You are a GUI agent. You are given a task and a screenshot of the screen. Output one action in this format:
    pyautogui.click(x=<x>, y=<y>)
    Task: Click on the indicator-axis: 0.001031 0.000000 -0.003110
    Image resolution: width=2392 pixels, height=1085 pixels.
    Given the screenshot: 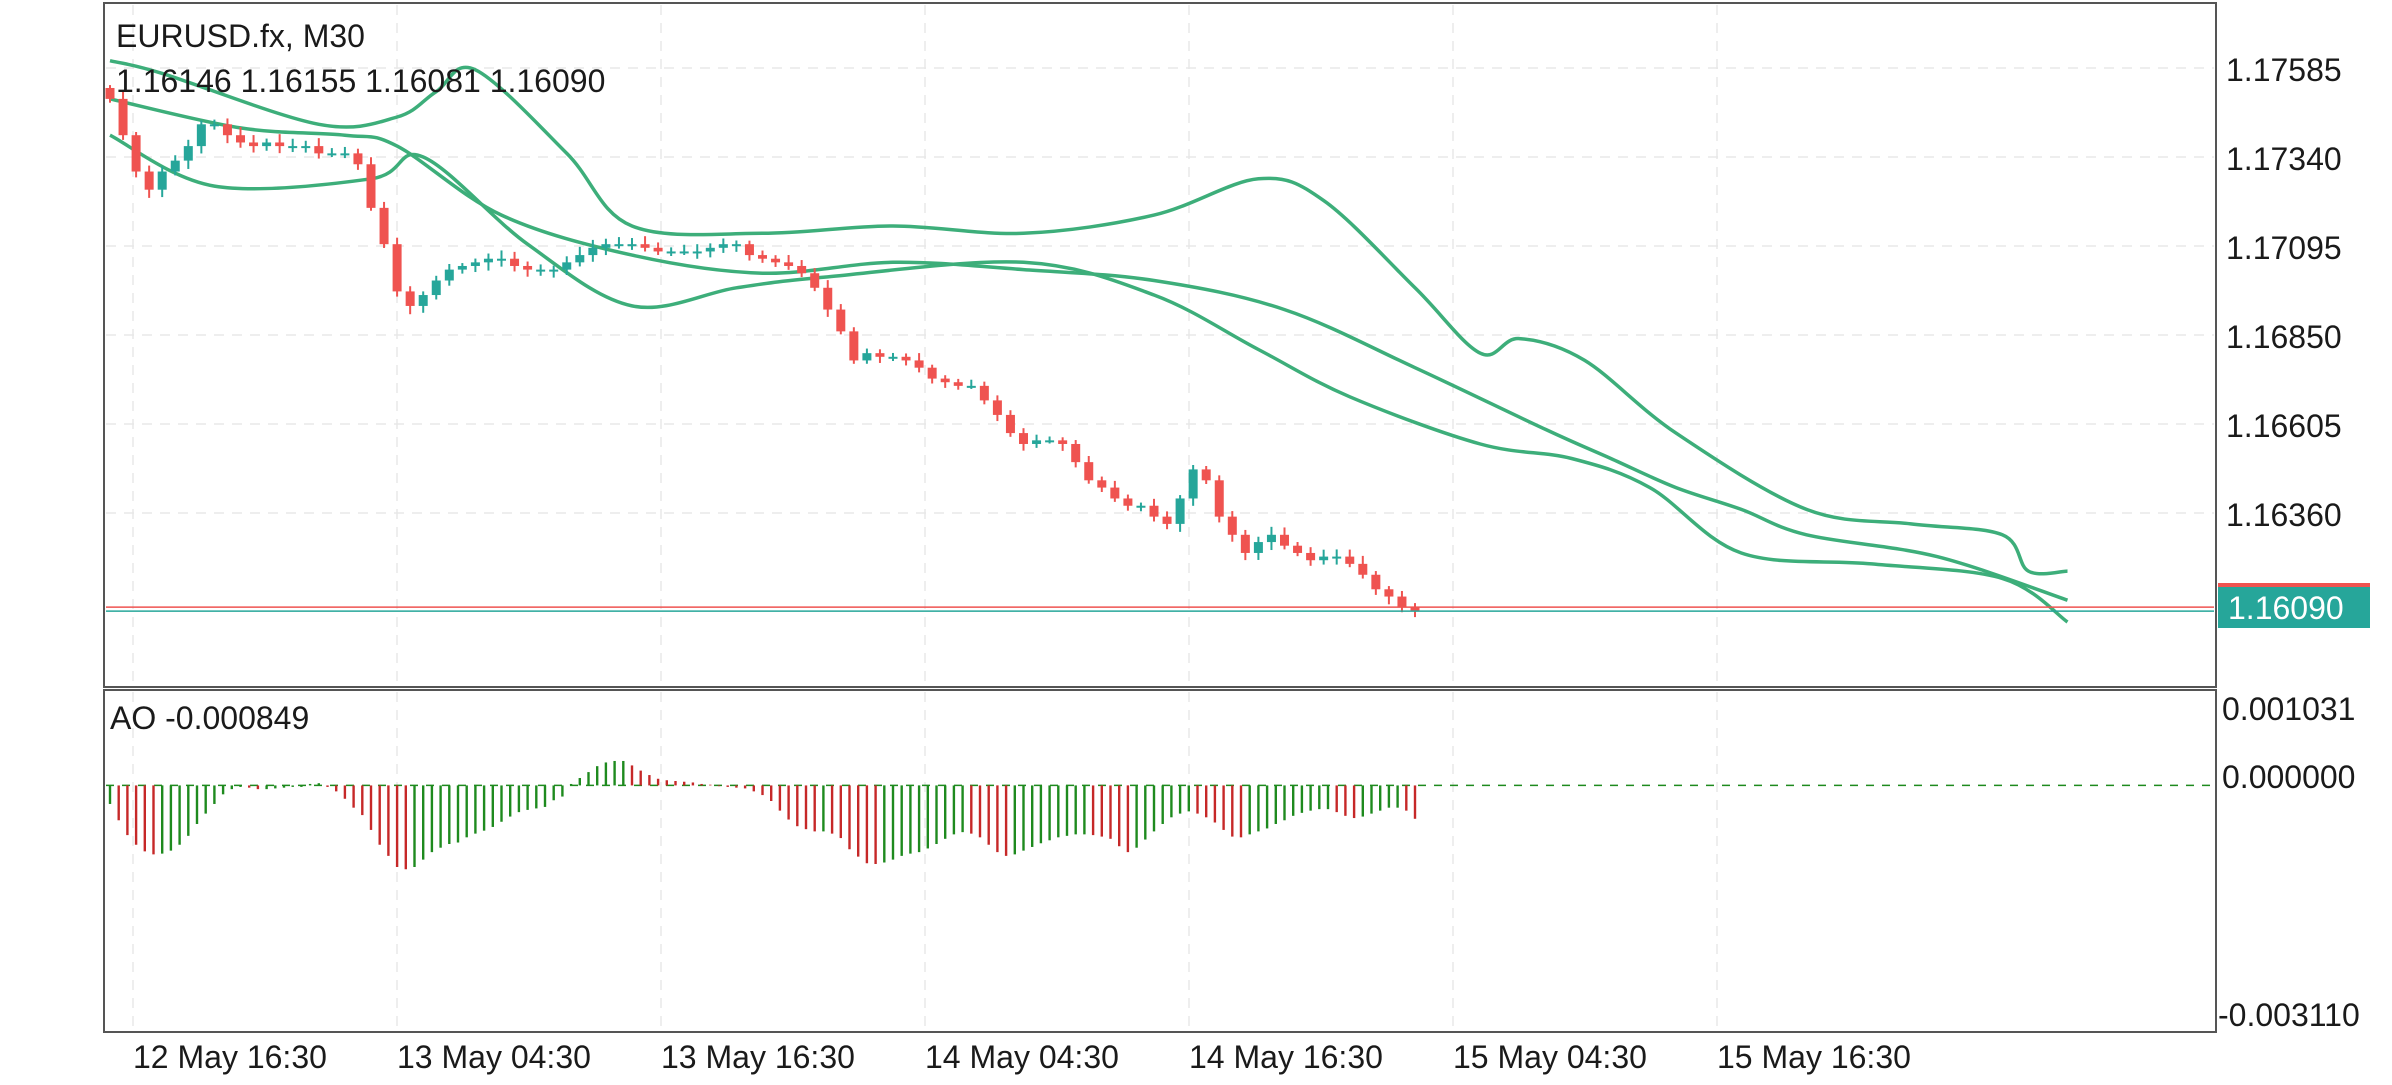 What is the action you would take?
    pyautogui.click(x=2289, y=862)
    